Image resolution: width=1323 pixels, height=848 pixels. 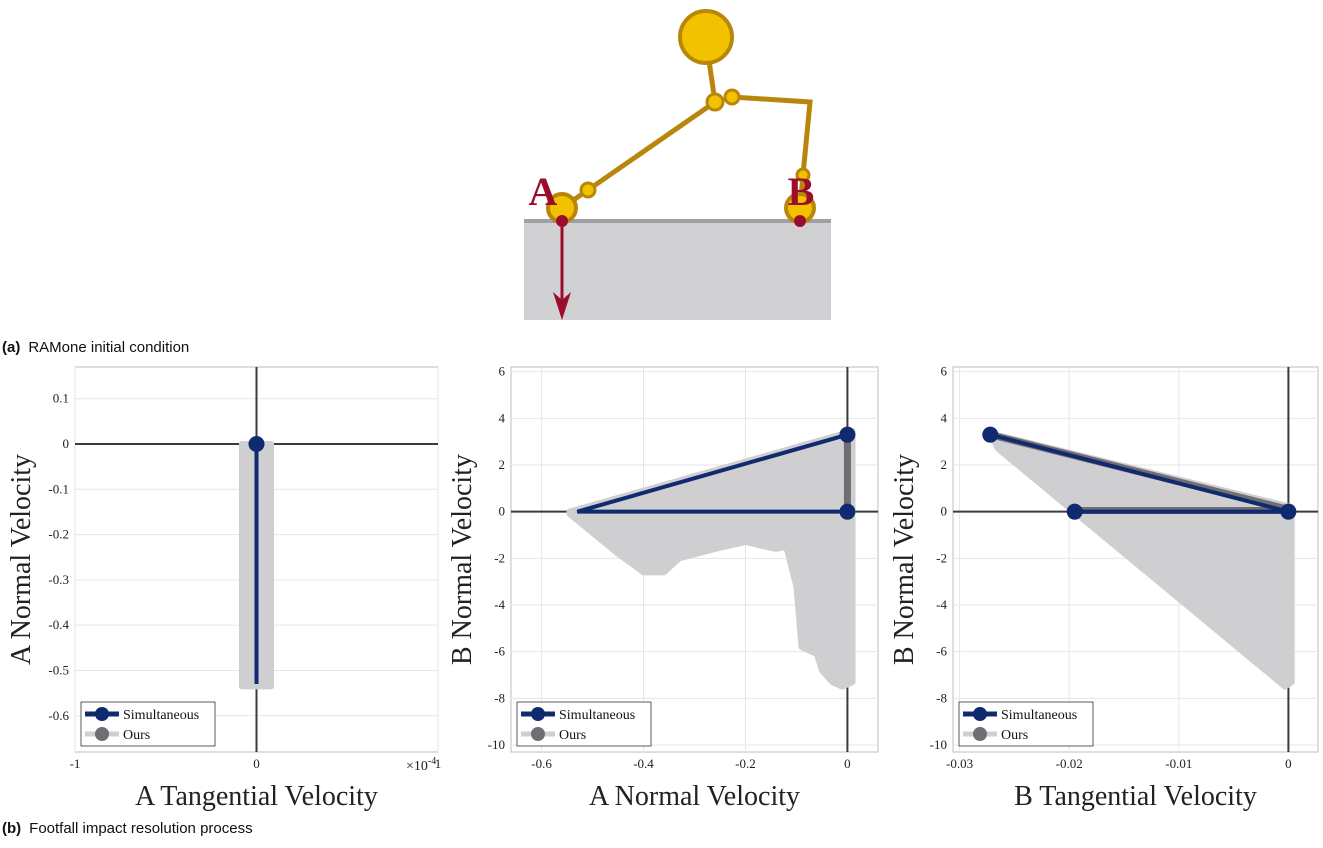 What do you see at coordinates (677, 270) in the screenshot?
I see `ground` at bounding box center [677, 270].